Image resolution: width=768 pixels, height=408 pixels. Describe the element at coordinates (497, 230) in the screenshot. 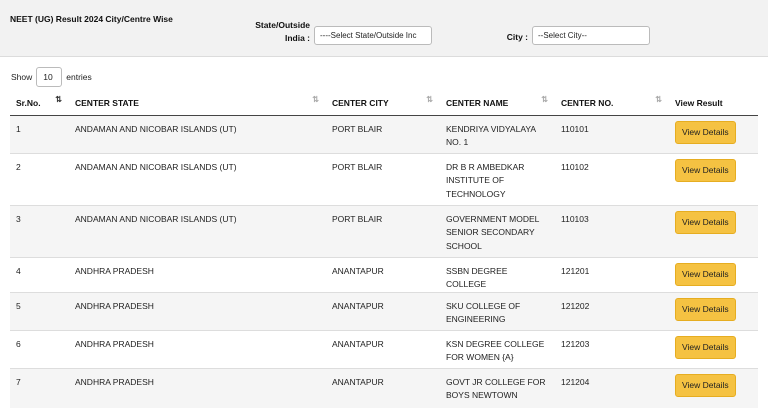

I see `cell-center-name: GOVERNMENT MODEL SENIOR SECONDARY SCHOOL` at that location.